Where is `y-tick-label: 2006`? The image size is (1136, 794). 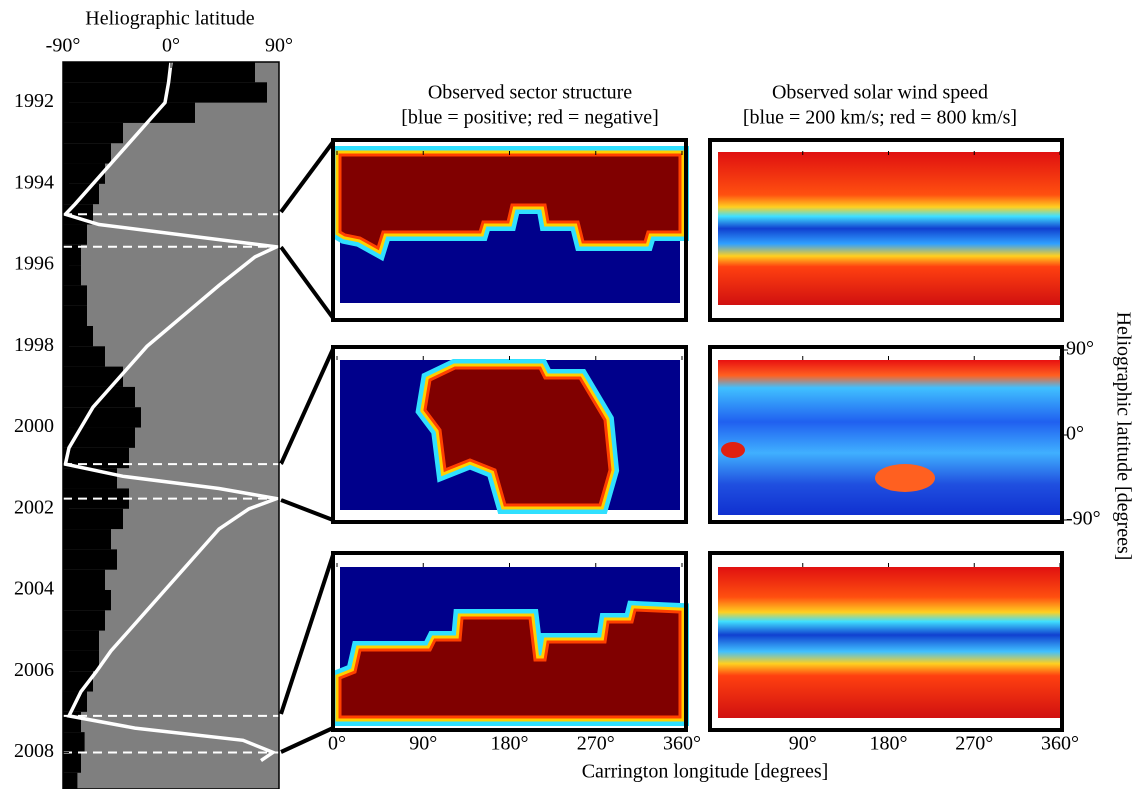 y-tick-label: 2006 is located at coordinates (34, 670).